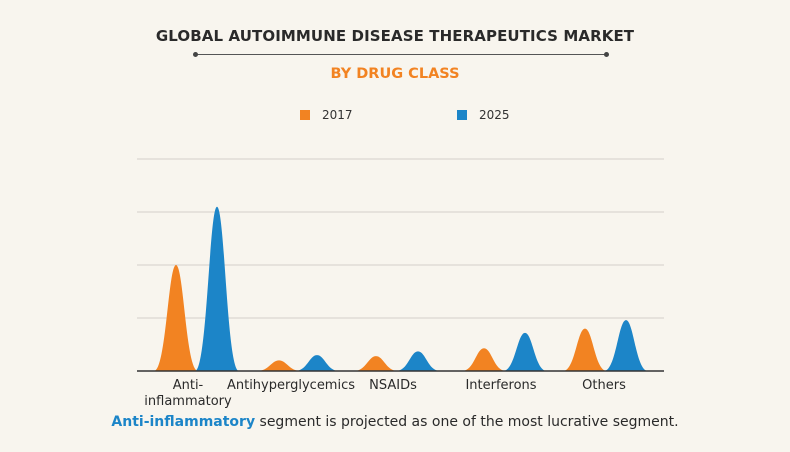  I want to click on legend-swatch-2017, so click(305, 115).